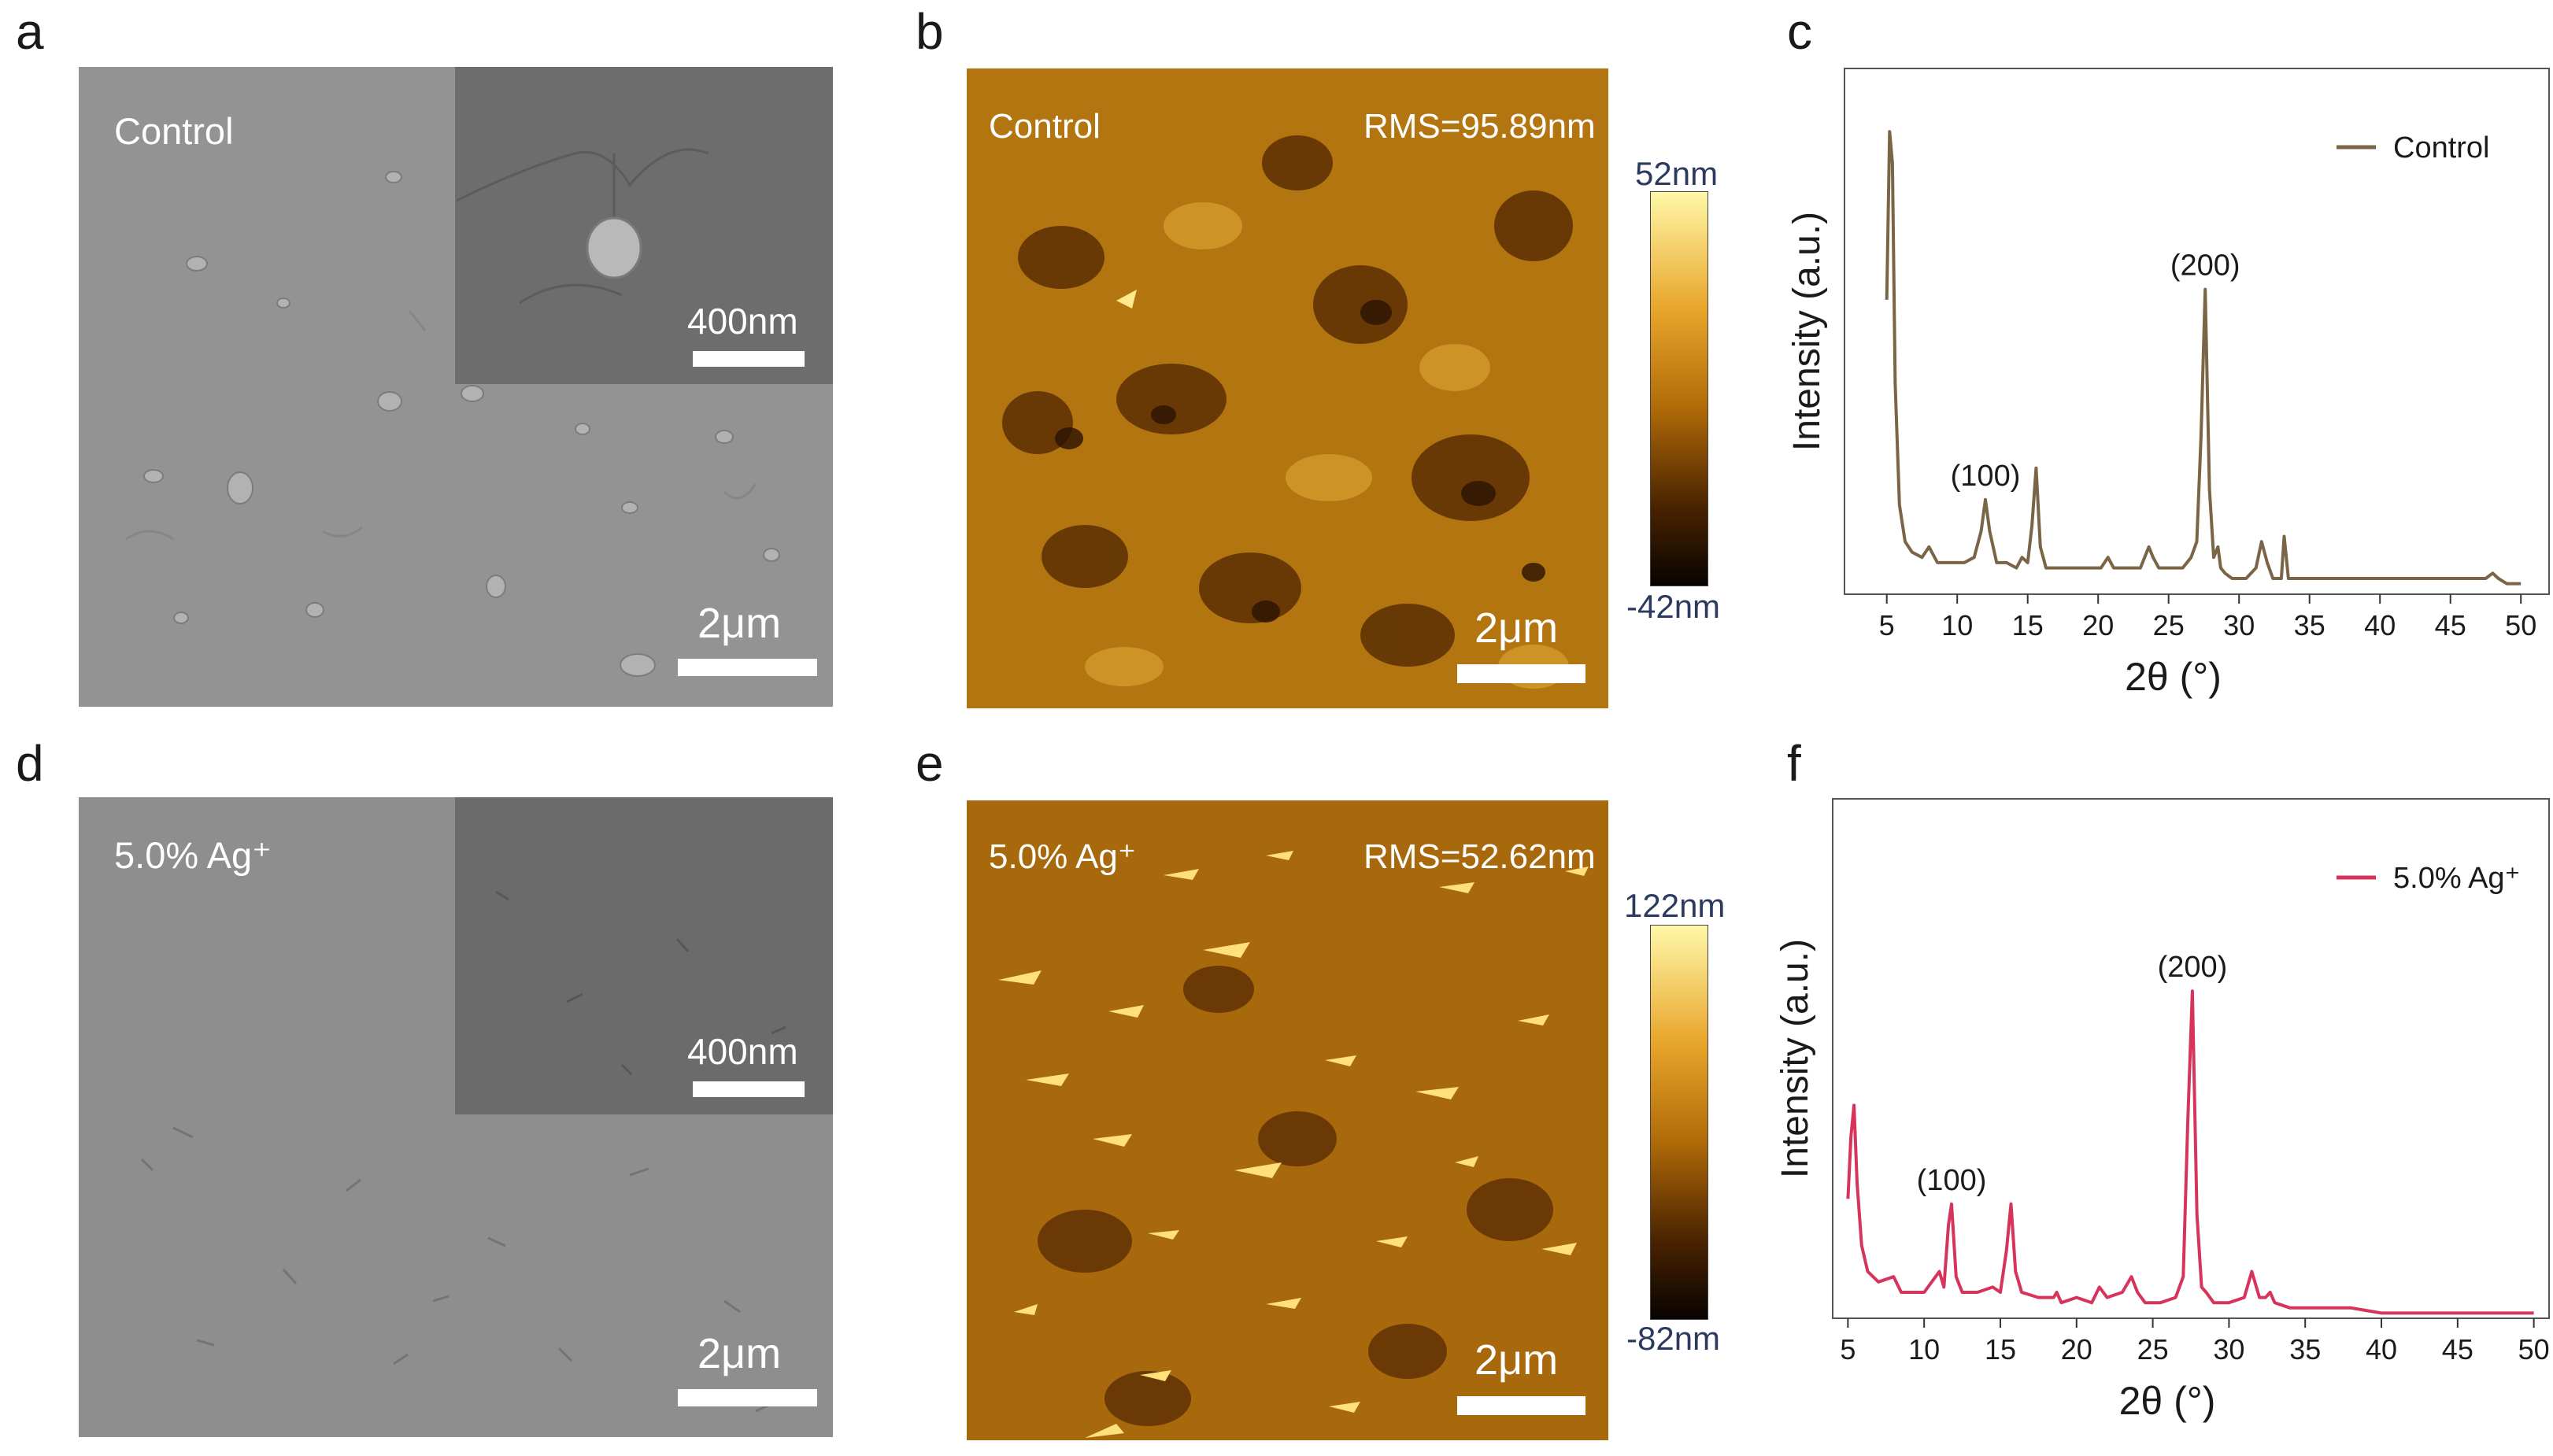 The image size is (2553, 1456). What do you see at coordinates (1673, 1338) in the screenshot?
I see `colorbar-min: -82nm` at bounding box center [1673, 1338].